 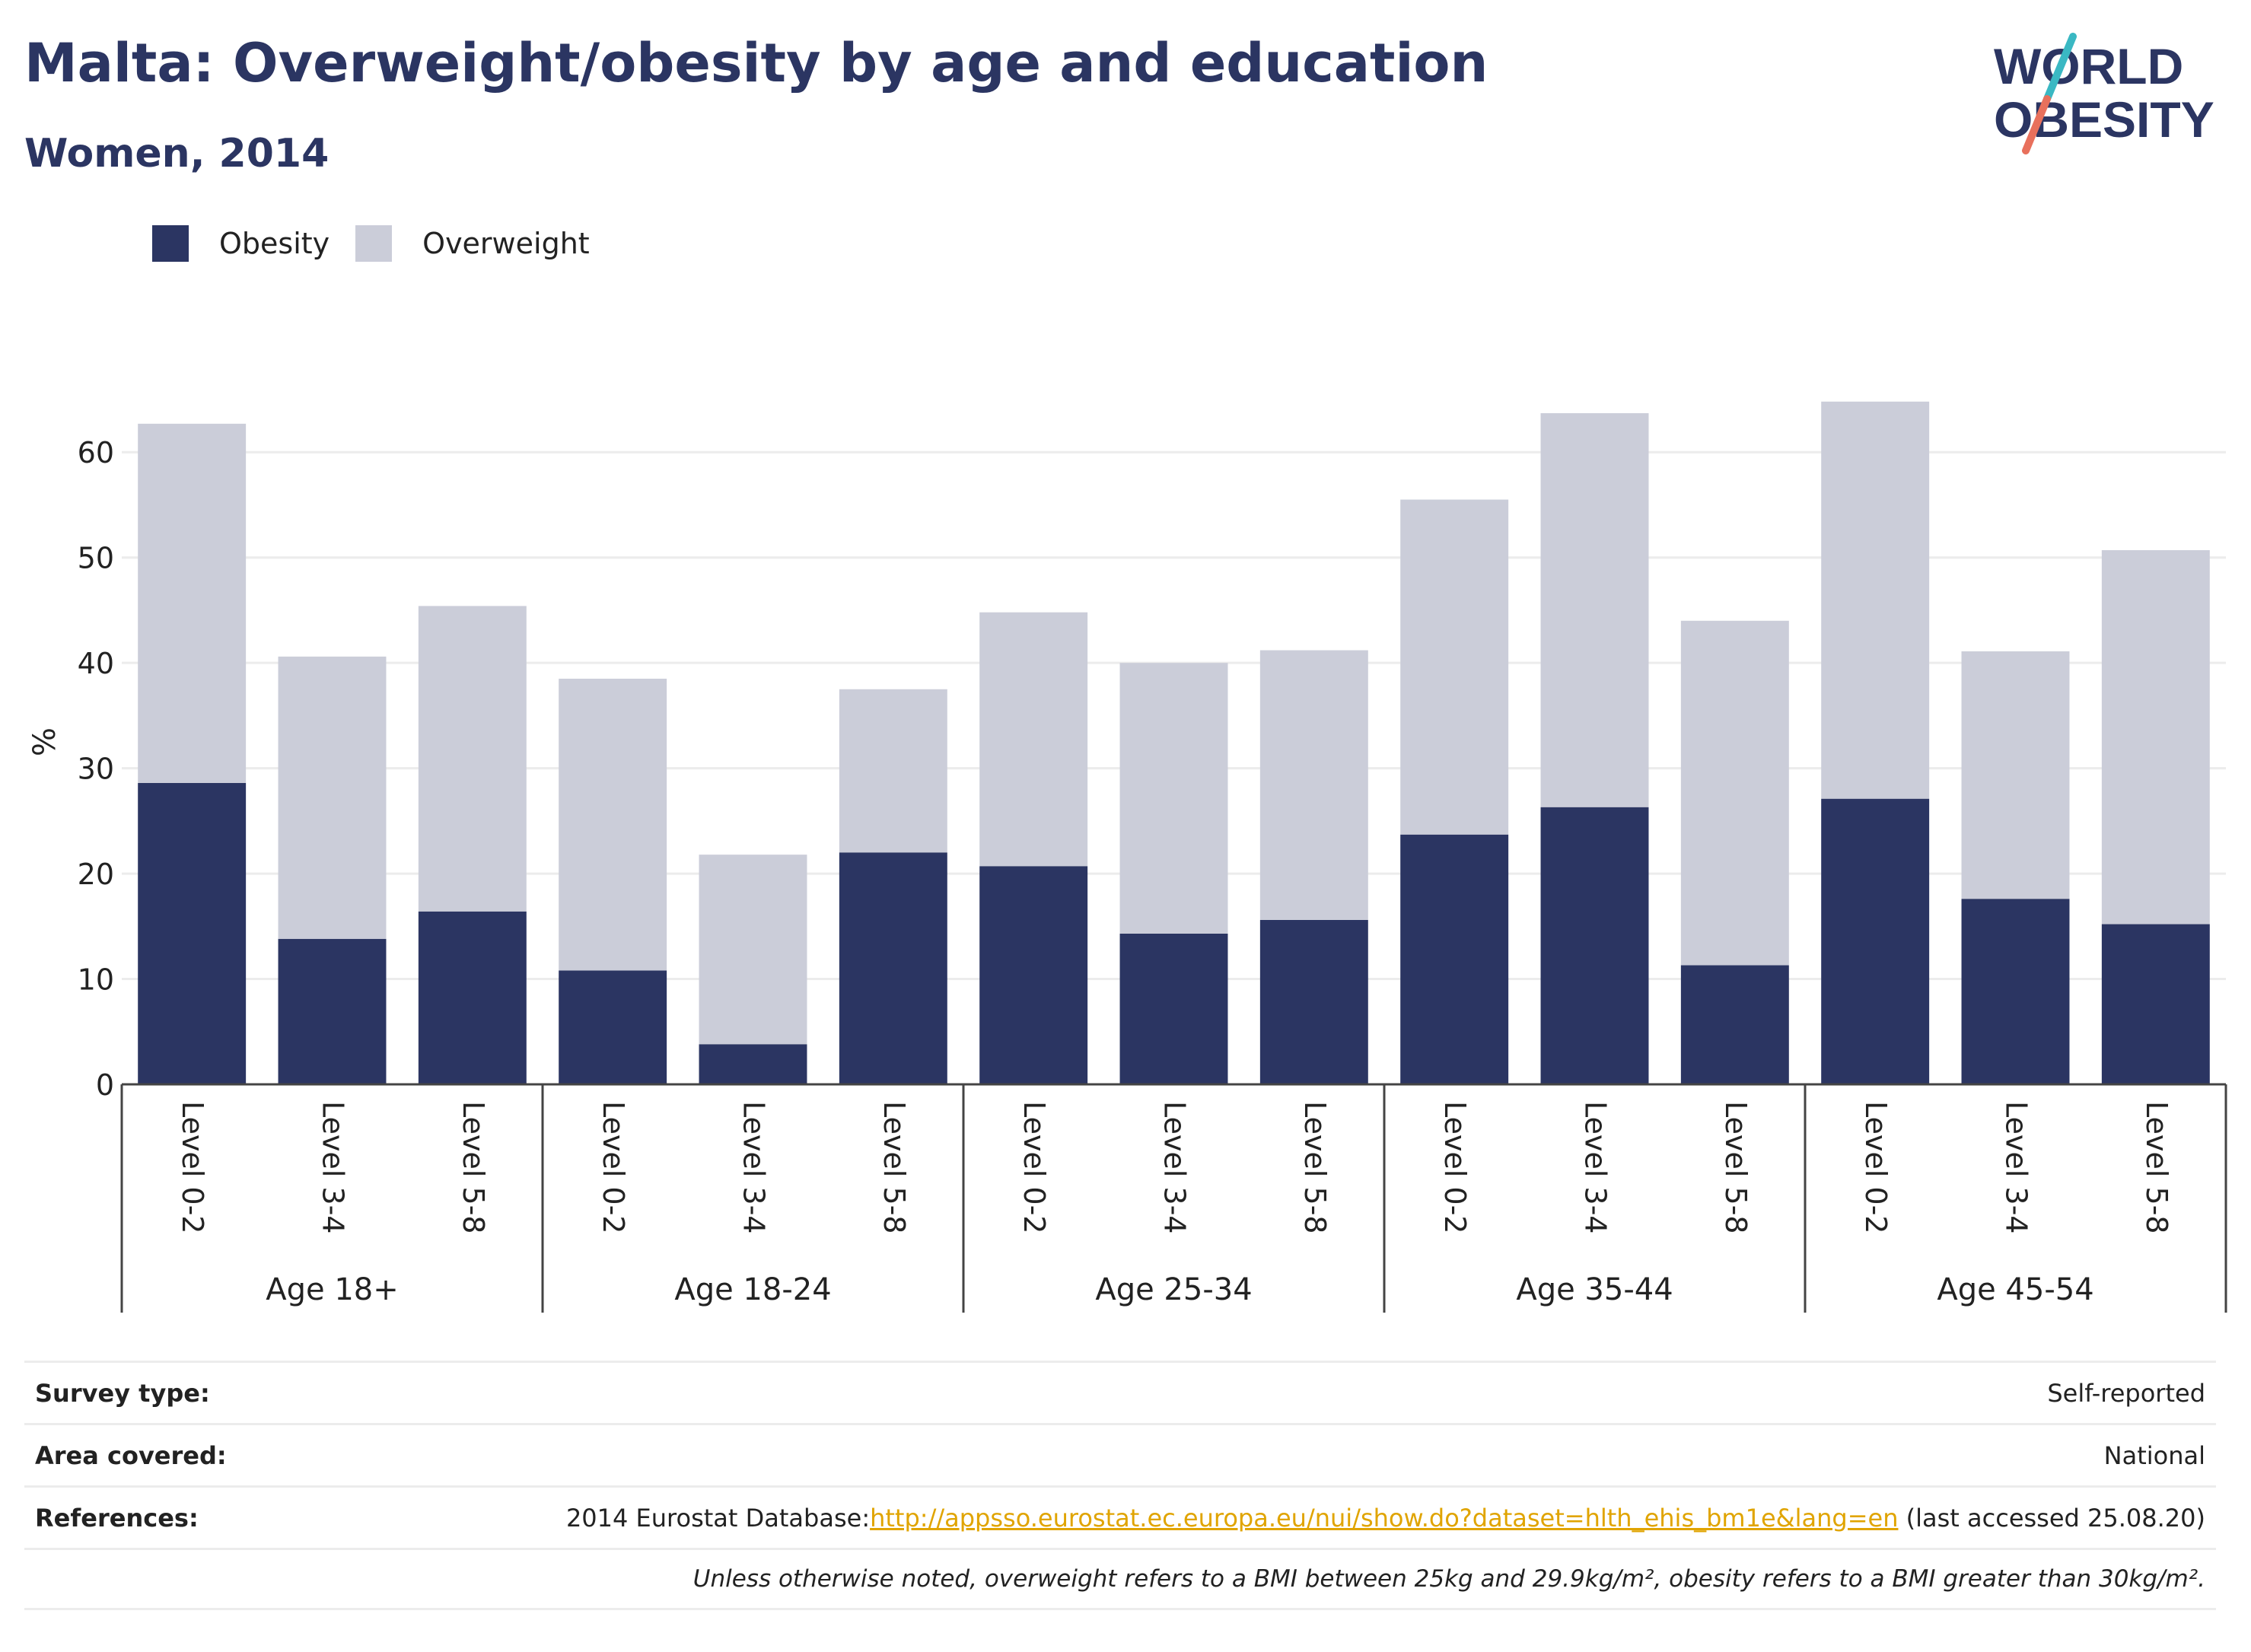 I want to click on y-tick-label: 60, so click(x=96, y=452).